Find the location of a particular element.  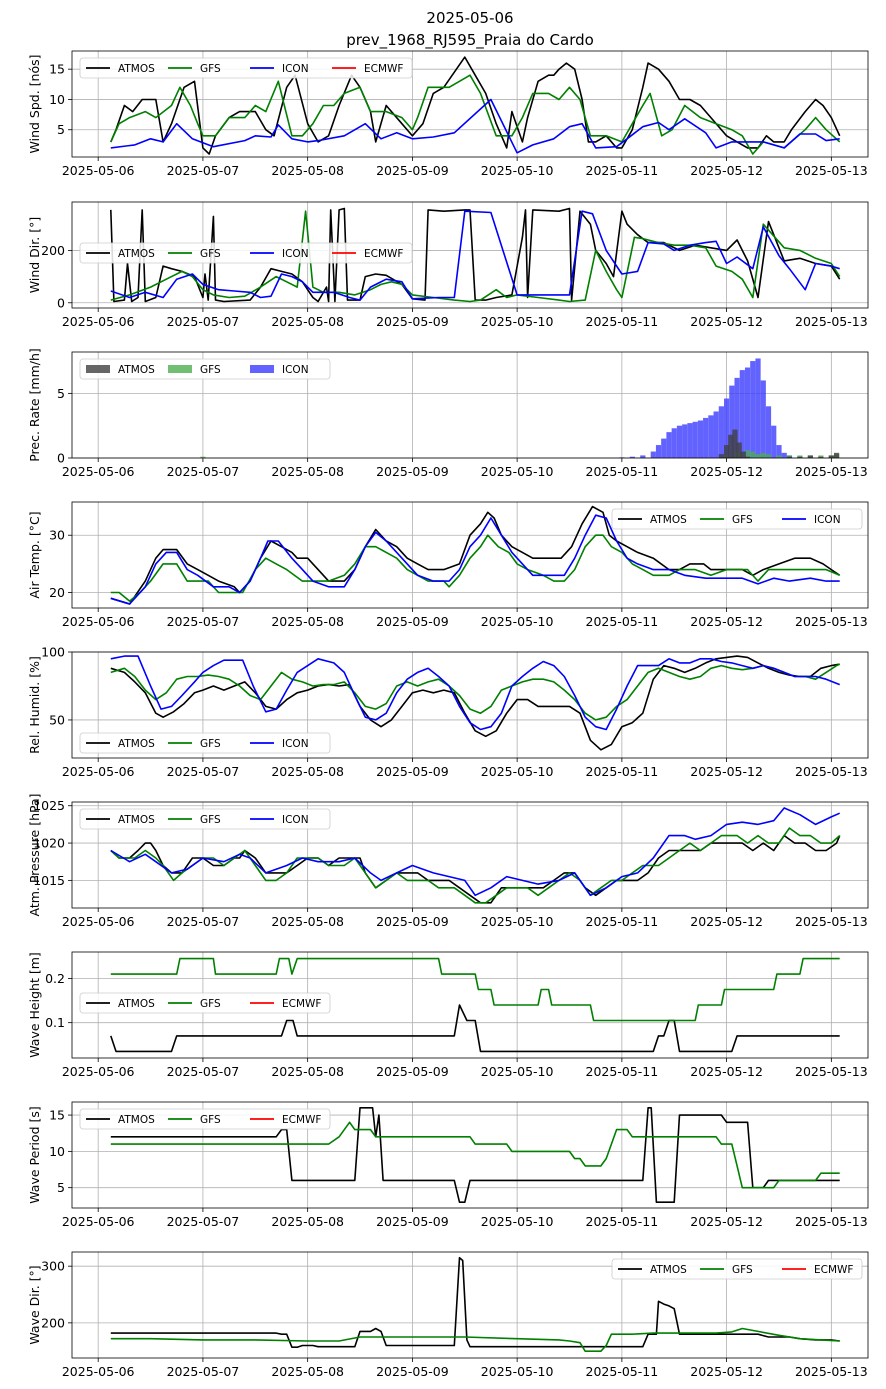

series-line-gfs is located at coordinates (475, 1155).